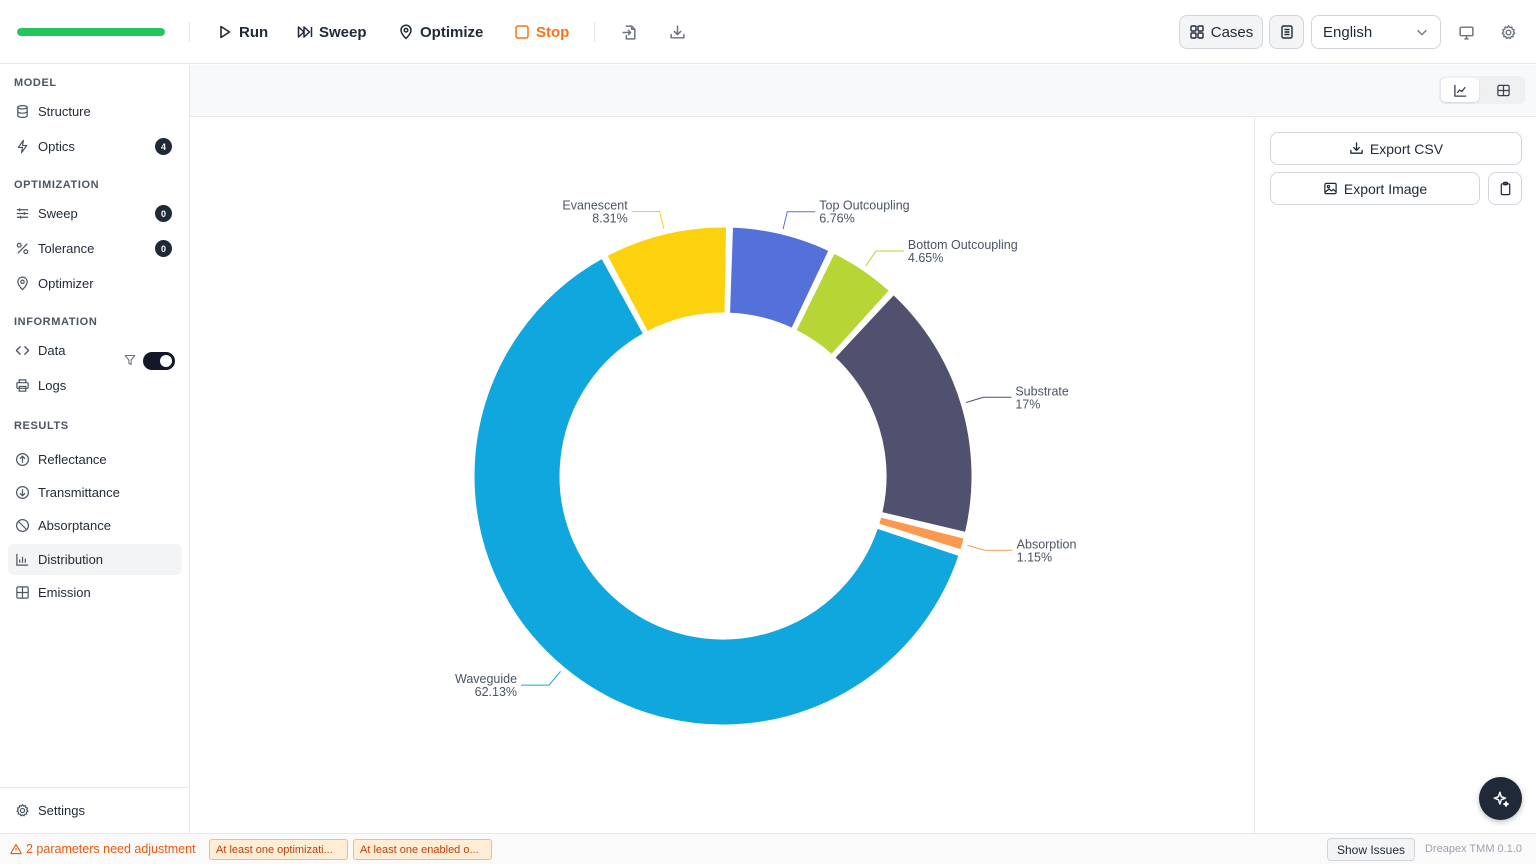 The image size is (1536, 864). Describe the element at coordinates (629, 32) in the screenshot. I see `import-button` at that location.